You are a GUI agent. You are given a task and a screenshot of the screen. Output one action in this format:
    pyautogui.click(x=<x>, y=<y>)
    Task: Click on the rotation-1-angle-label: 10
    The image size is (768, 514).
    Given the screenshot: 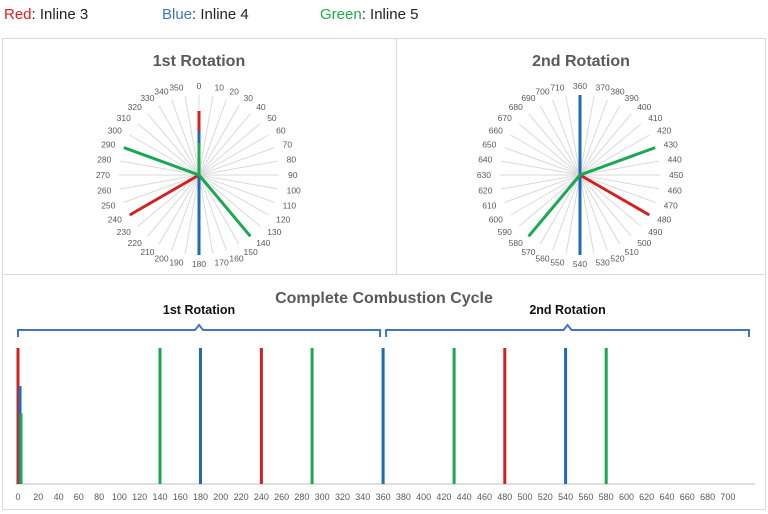 What is the action you would take?
    pyautogui.click(x=220, y=87)
    